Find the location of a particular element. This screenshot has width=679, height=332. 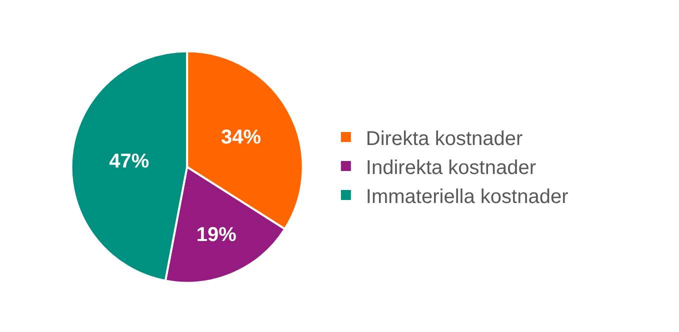

data-label: 47% is located at coordinates (129, 161).